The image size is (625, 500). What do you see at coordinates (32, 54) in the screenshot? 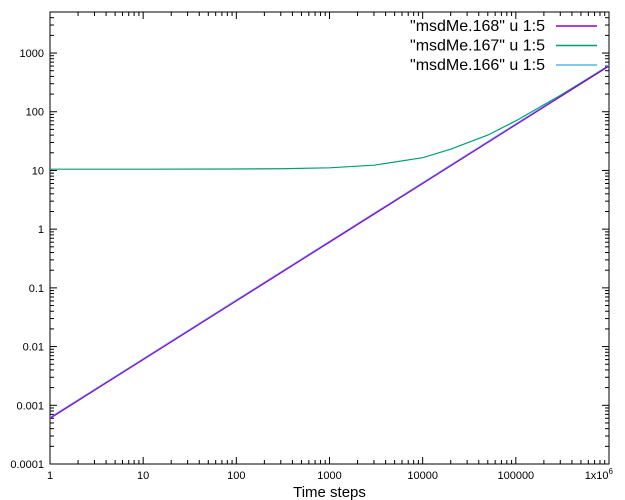
I see `y-tick-label: 1000` at bounding box center [32, 54].